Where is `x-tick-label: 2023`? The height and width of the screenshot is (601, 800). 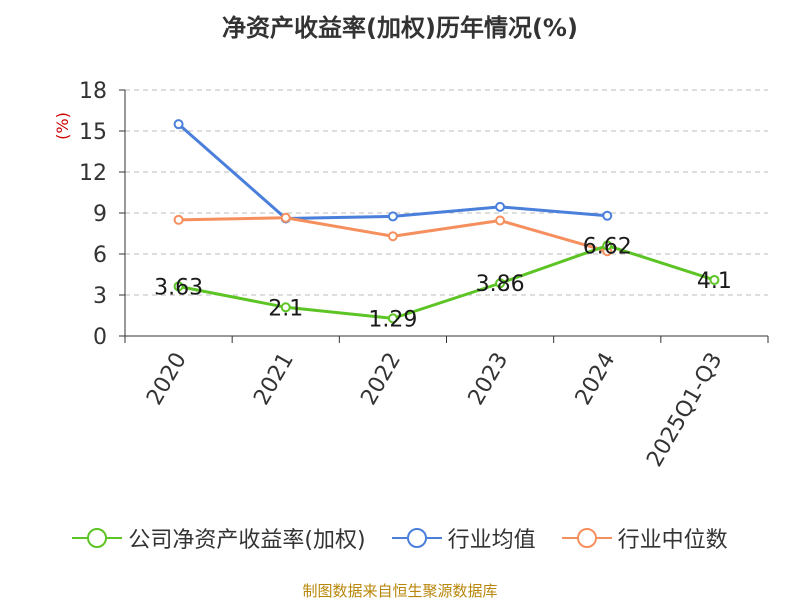
x-tick-label: 2023 is located at coordinates (489, 379).